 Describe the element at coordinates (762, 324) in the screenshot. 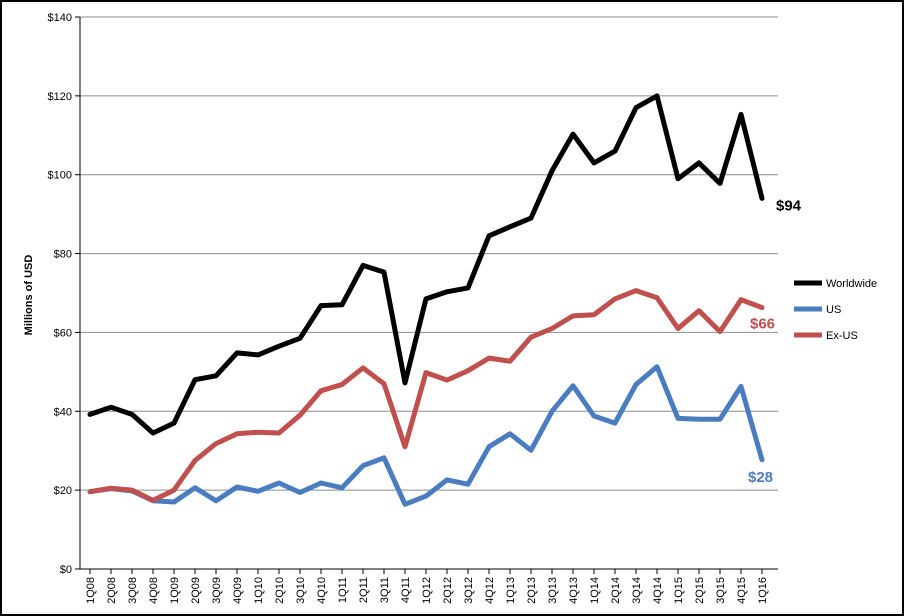

I see `end-value-label: $66` at that location.